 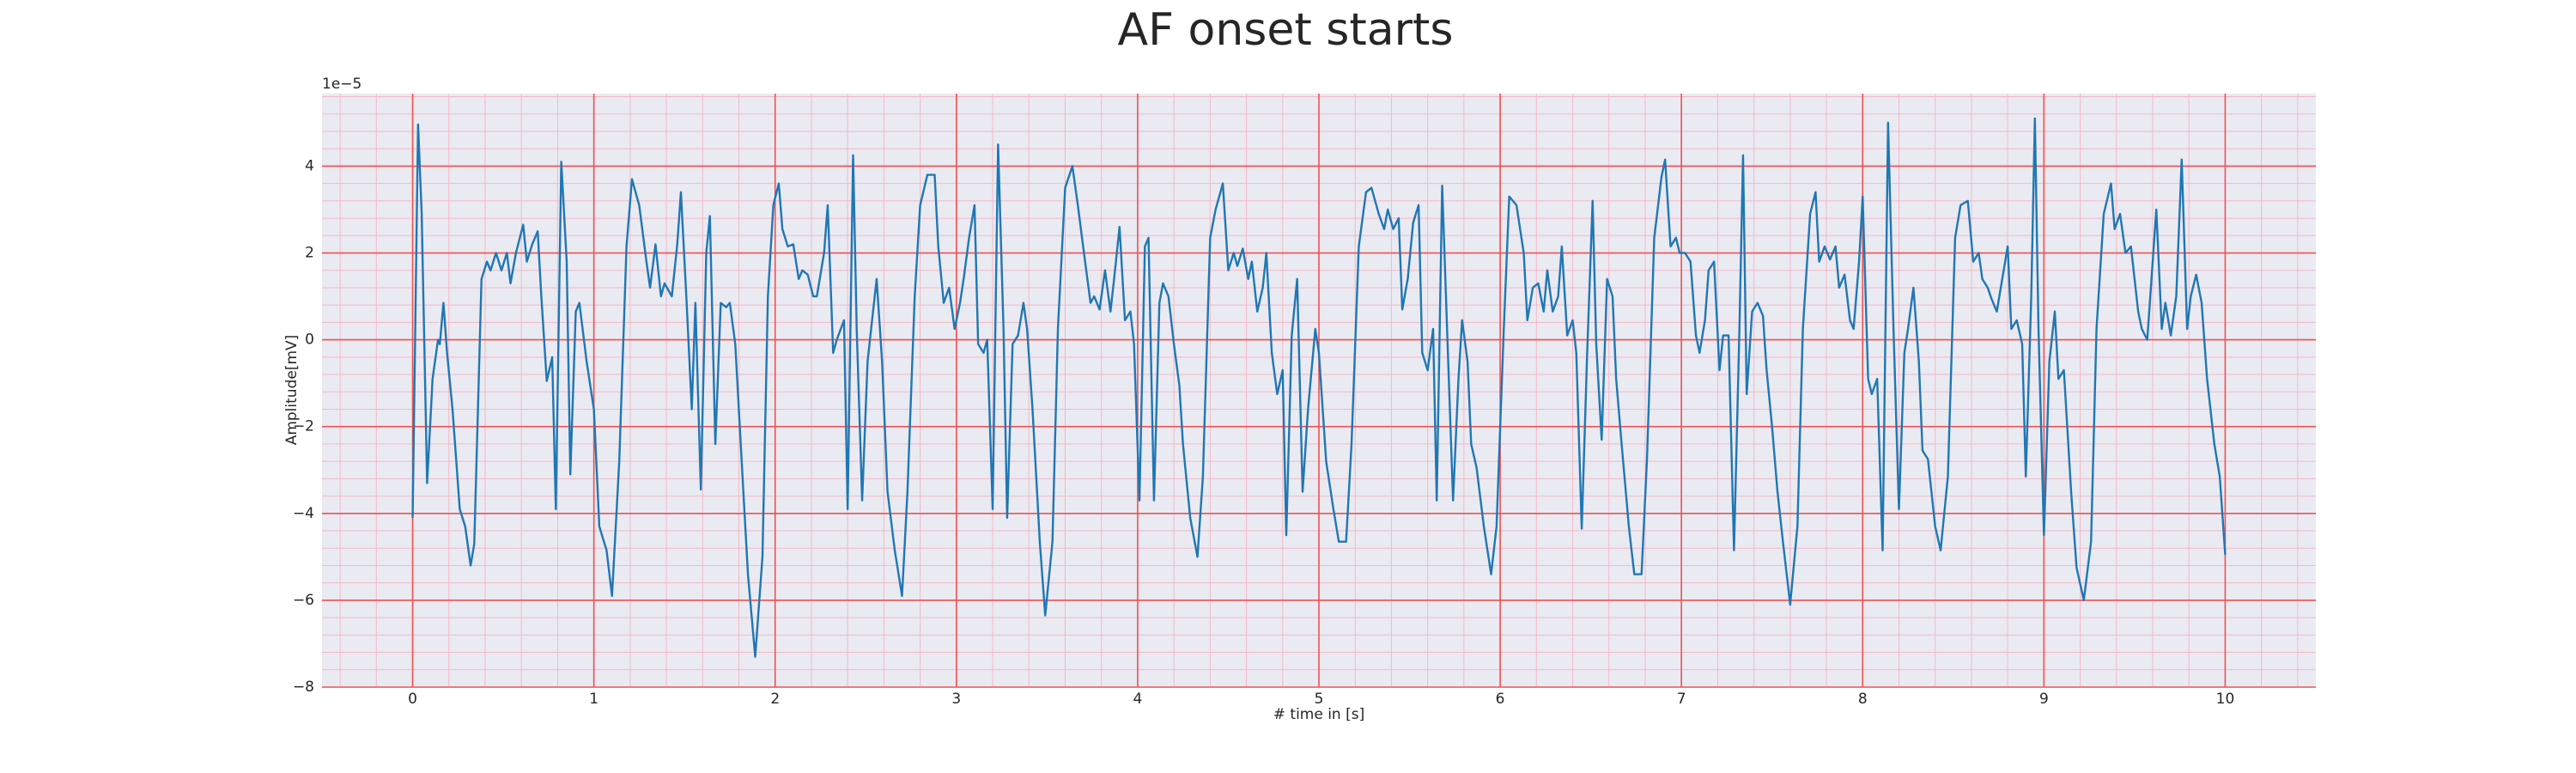 I want to click on y-tick-label: 4, so click(x=310, y=165).